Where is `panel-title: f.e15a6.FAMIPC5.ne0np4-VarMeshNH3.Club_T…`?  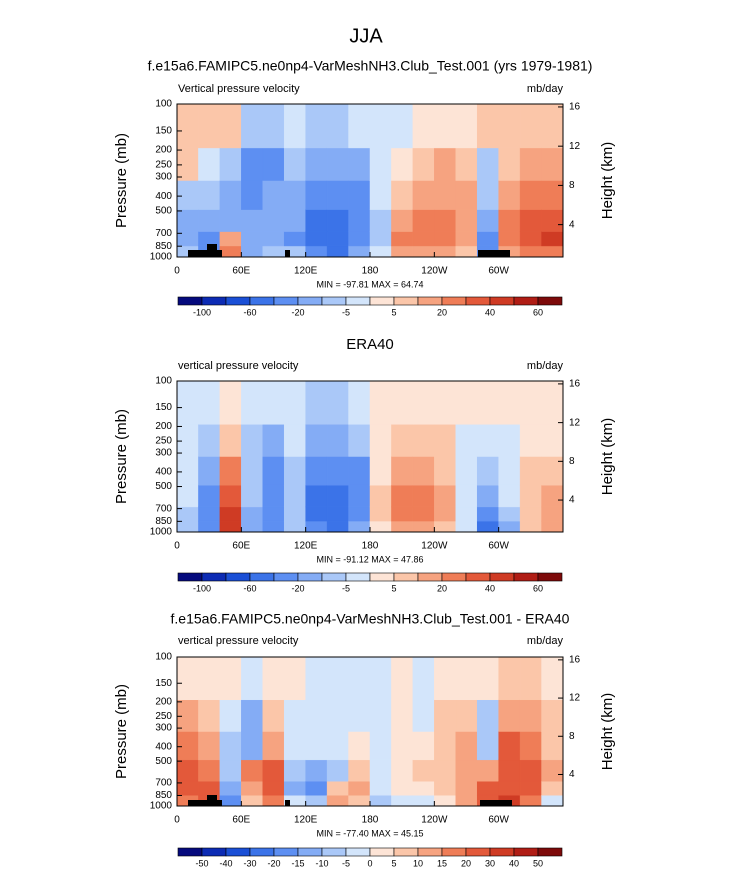 panel-title: f.e15a6.FAMIPC5.ne0np4-VarMeshNH3.Club_T… is located at coordinates (370, 619).